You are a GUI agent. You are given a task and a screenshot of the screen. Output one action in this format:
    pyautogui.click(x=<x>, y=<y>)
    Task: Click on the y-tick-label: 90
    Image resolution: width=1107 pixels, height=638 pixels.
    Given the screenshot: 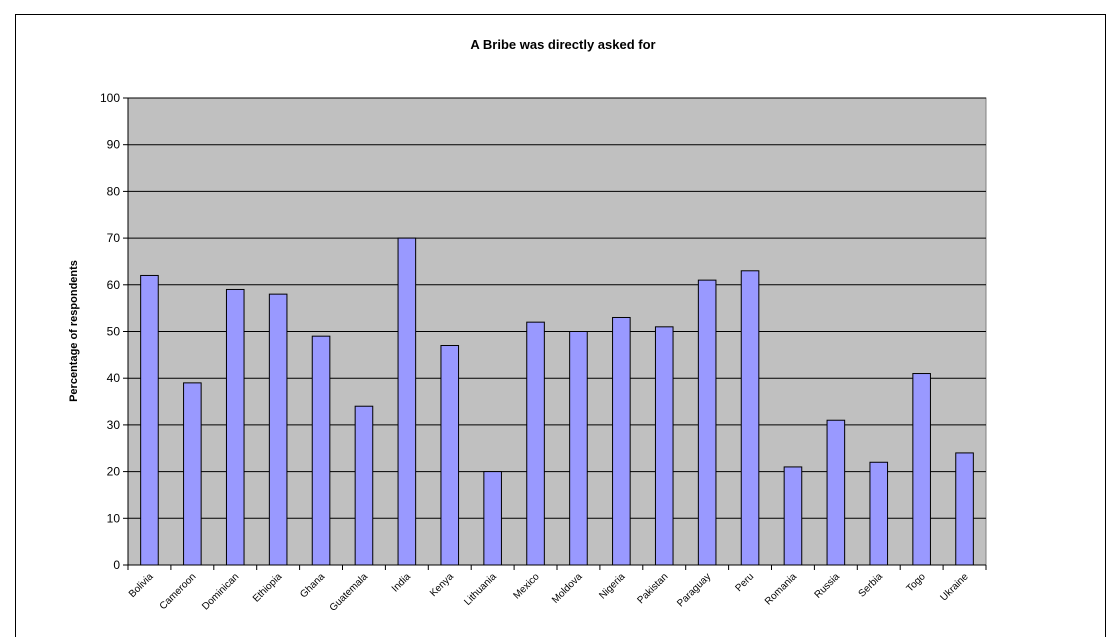 What is the action you would take?
    pyautogui.click(x=114, y=145)
    